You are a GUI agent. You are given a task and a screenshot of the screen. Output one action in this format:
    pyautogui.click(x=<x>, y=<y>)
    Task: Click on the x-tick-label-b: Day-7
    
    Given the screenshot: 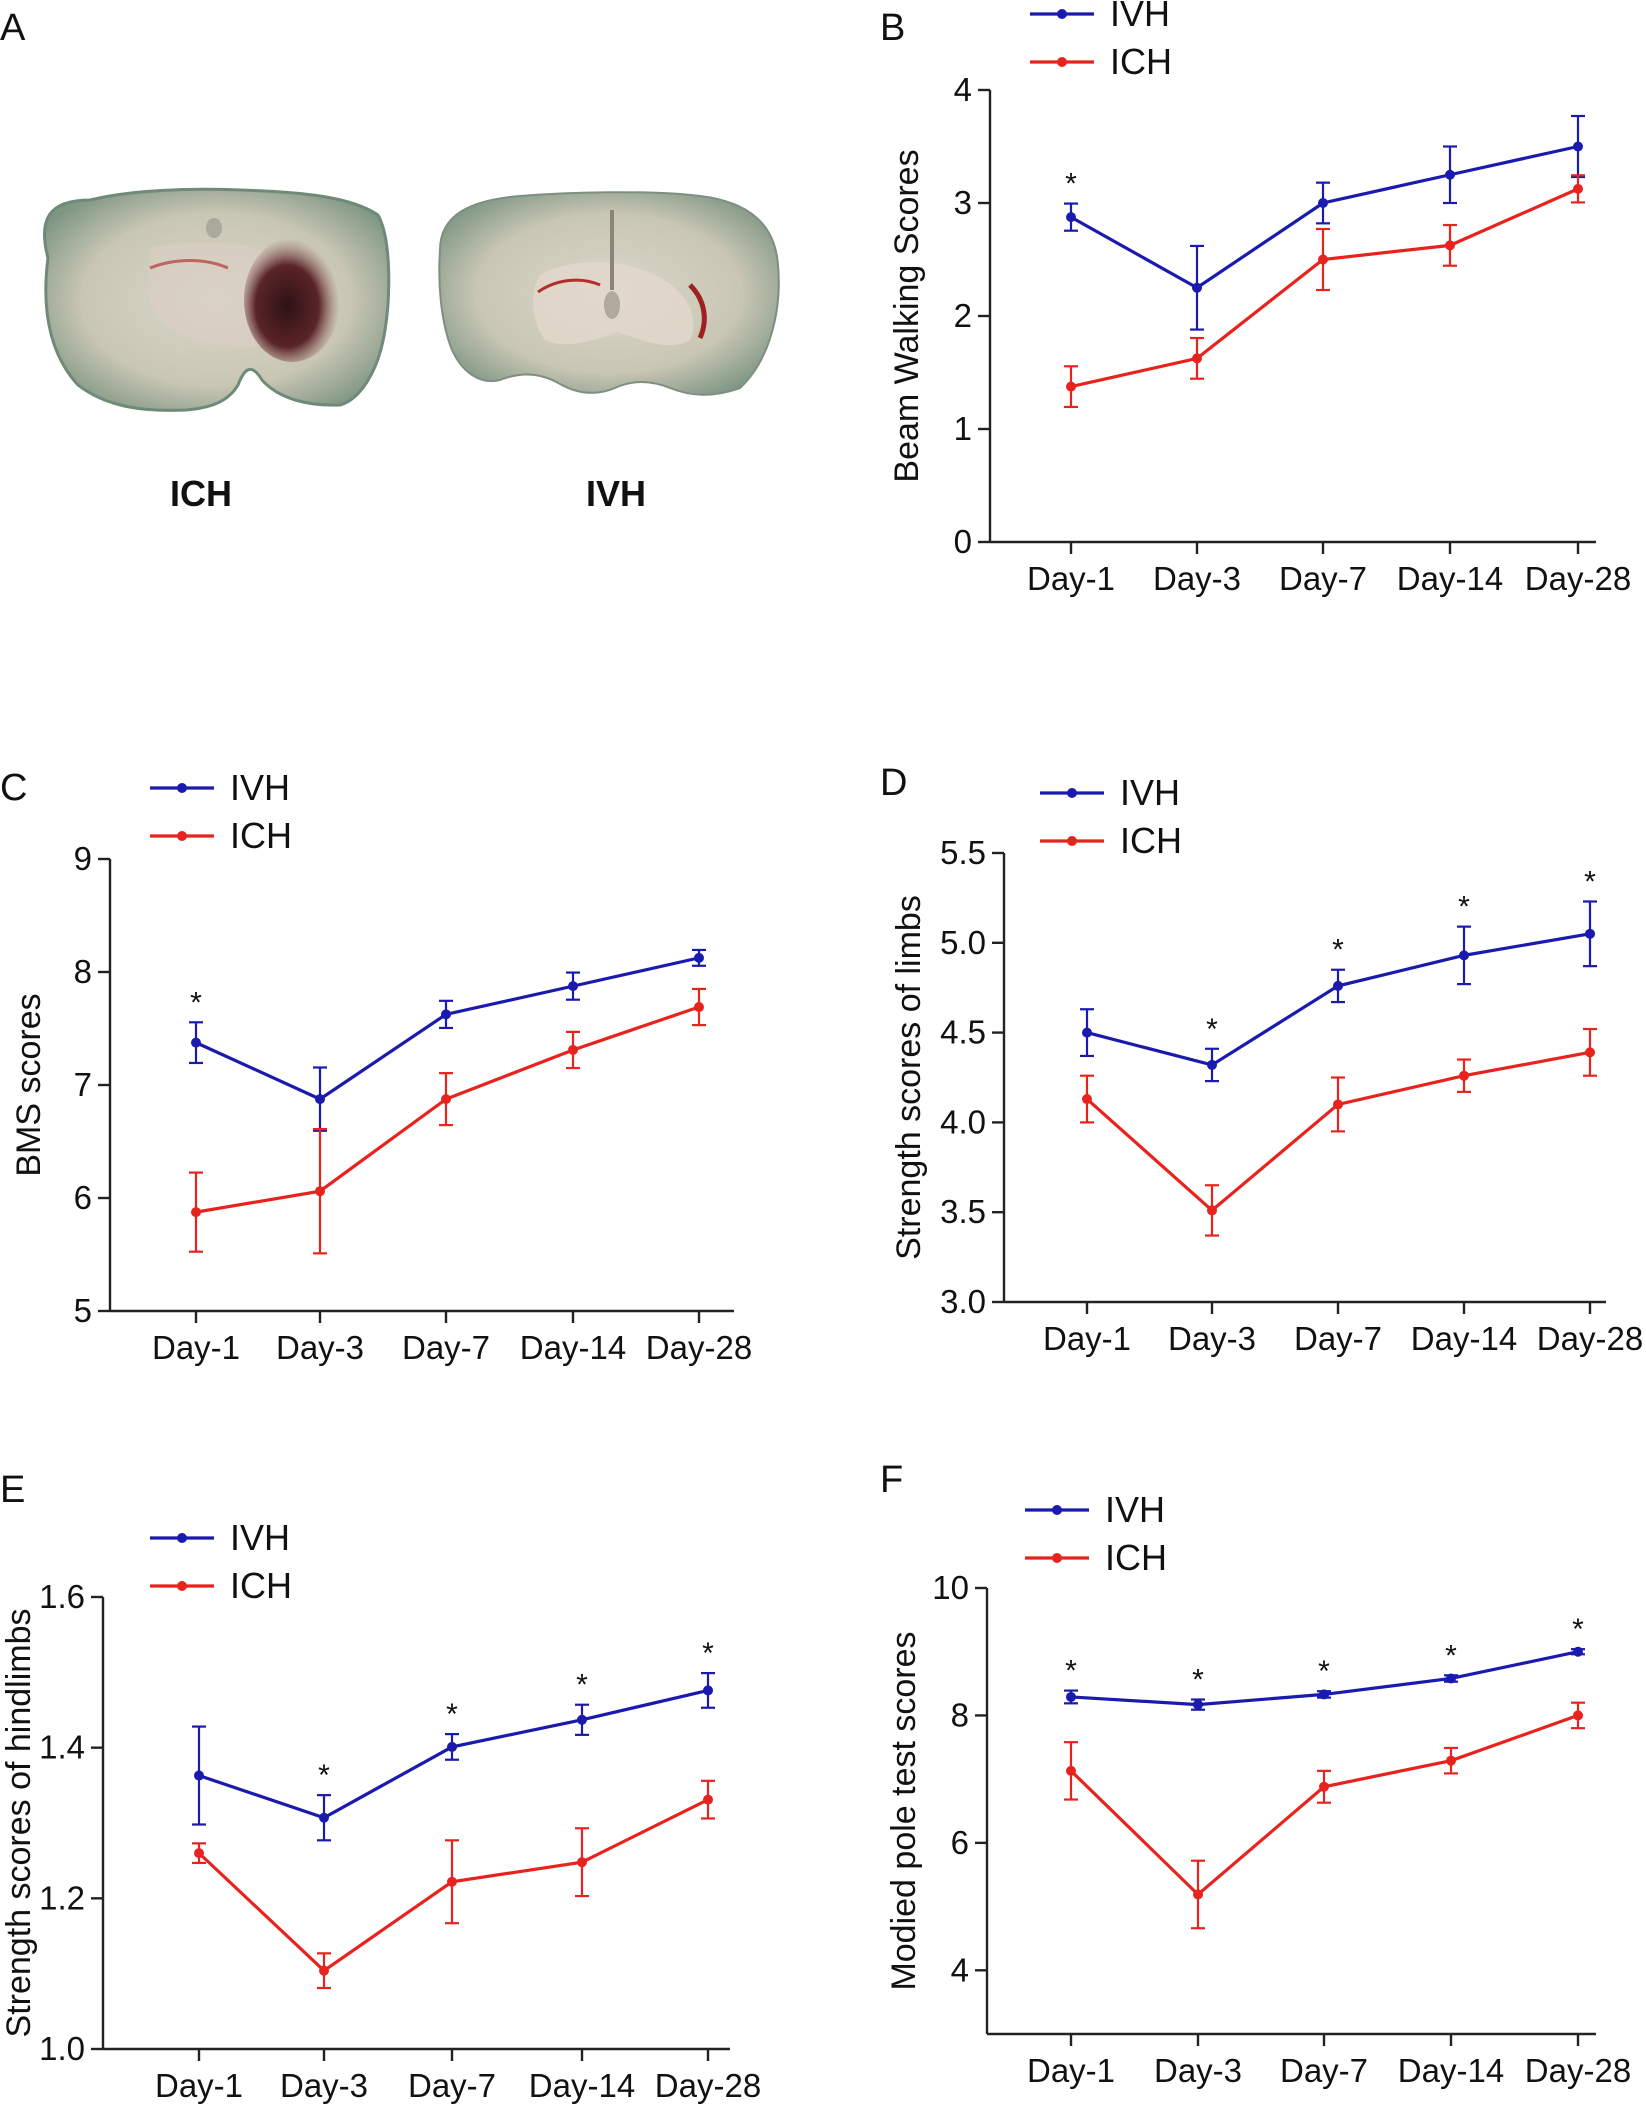 What is the action you would take?
    pyautogui.click(x=1323, y=578)
    